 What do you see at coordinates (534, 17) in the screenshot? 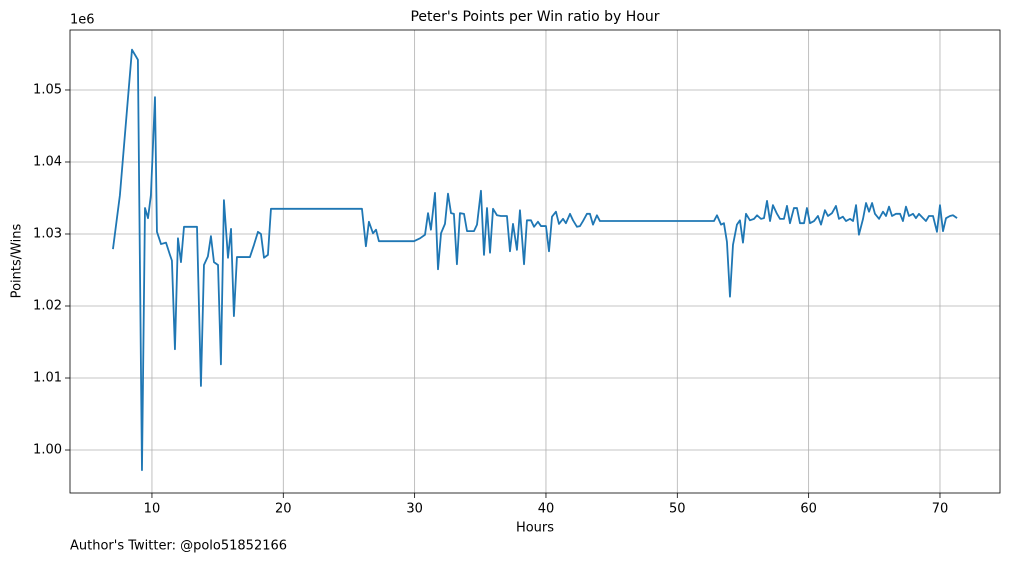
I see `chart-title: Peter's Points per Win ratio by Hour` at bounding box center [534, 17].